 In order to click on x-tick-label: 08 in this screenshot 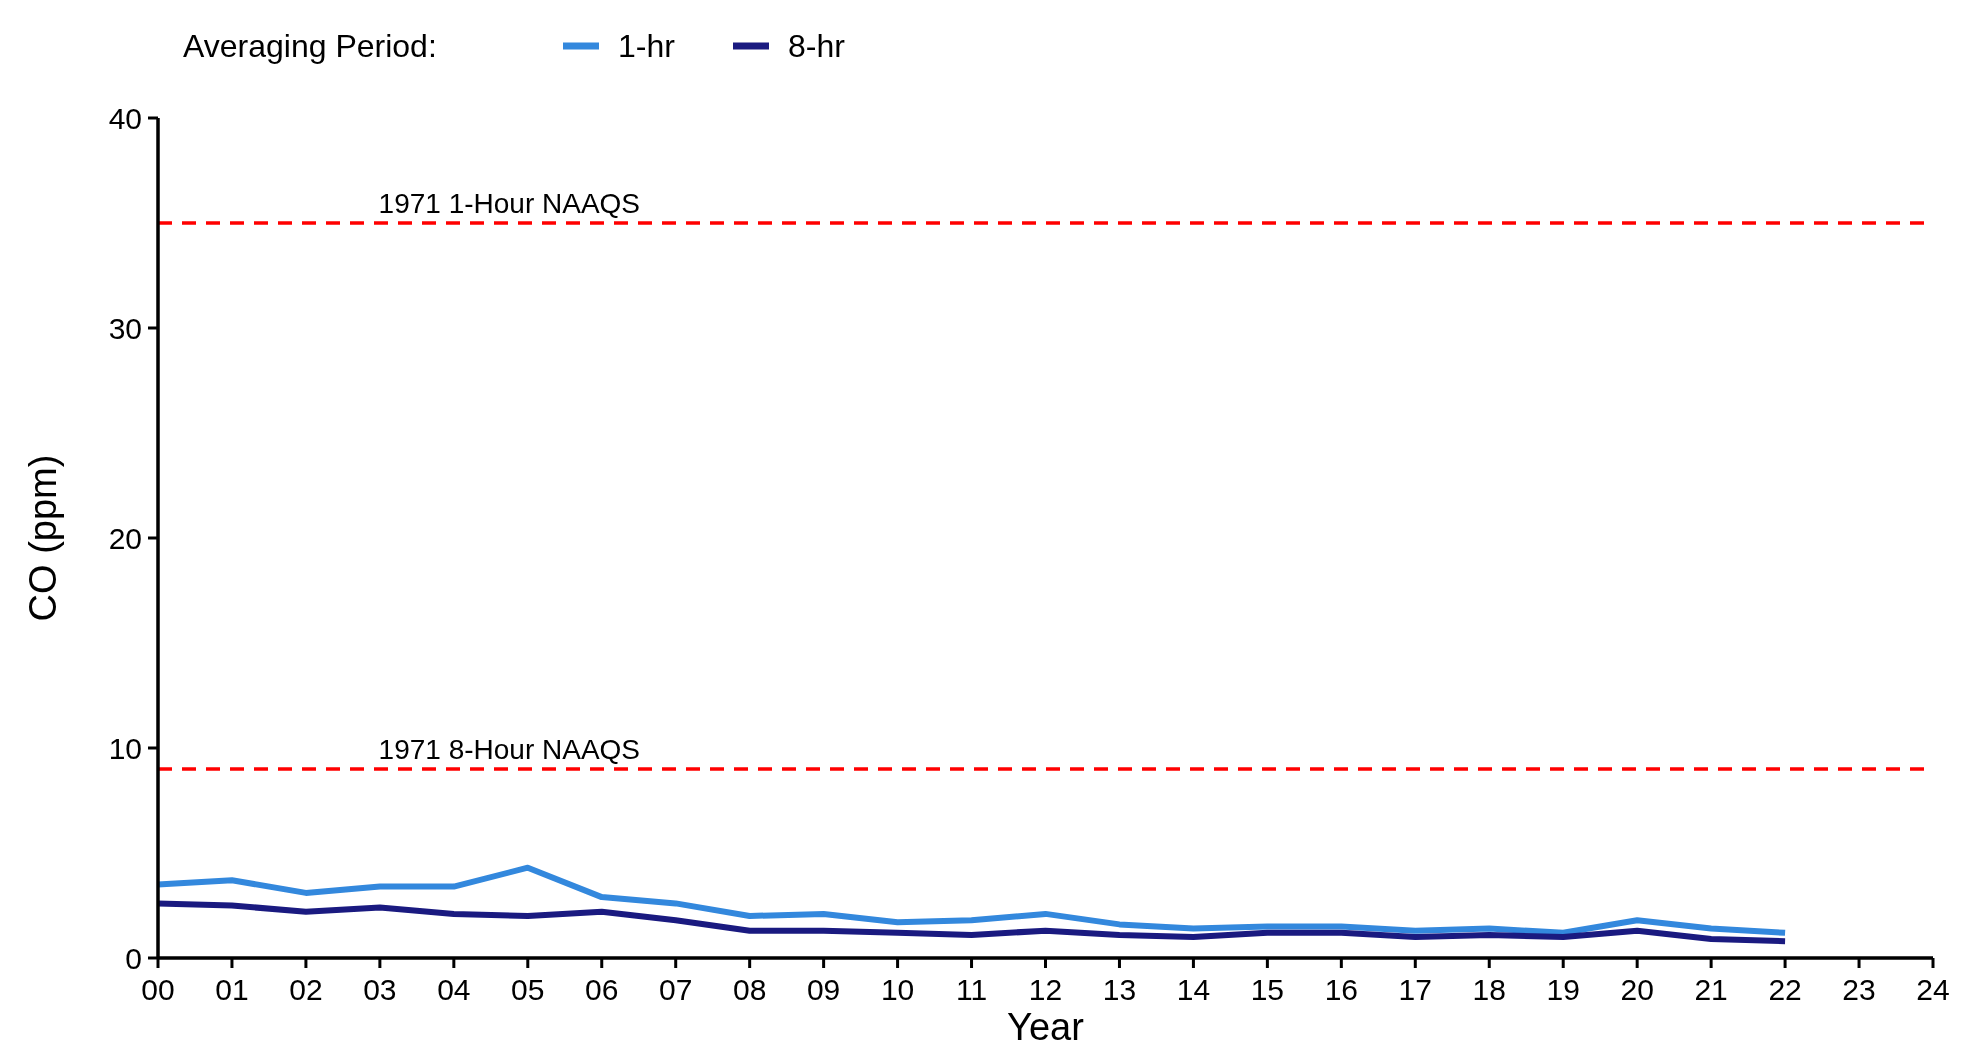, I will do `click(749, 989)`.